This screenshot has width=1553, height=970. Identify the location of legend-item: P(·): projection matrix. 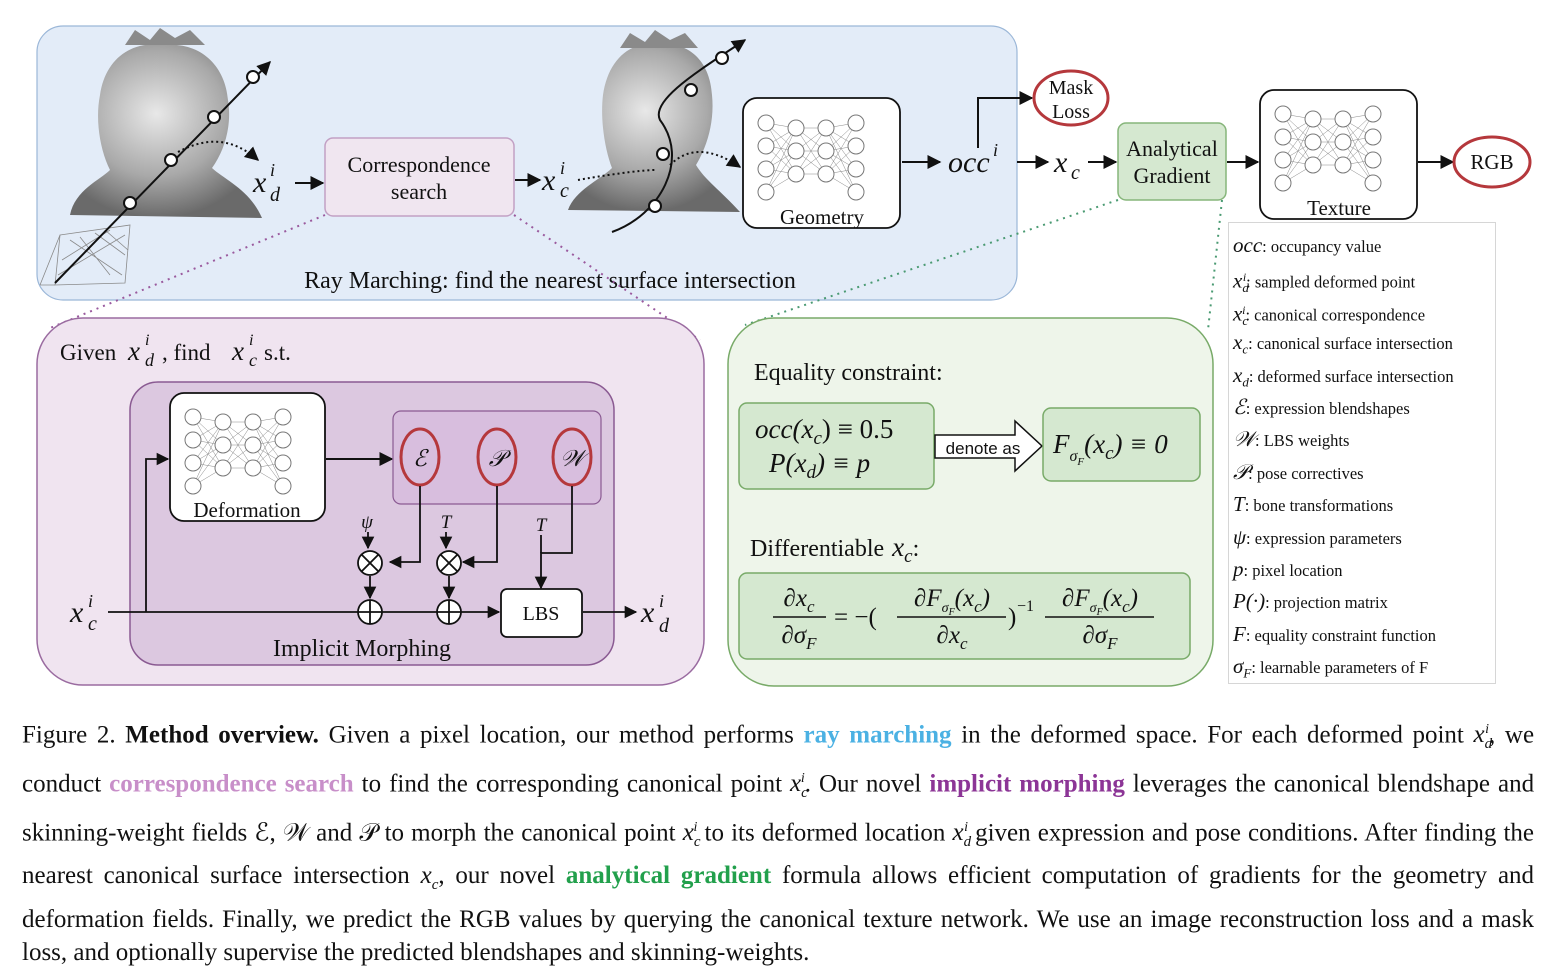
(1362, 601).